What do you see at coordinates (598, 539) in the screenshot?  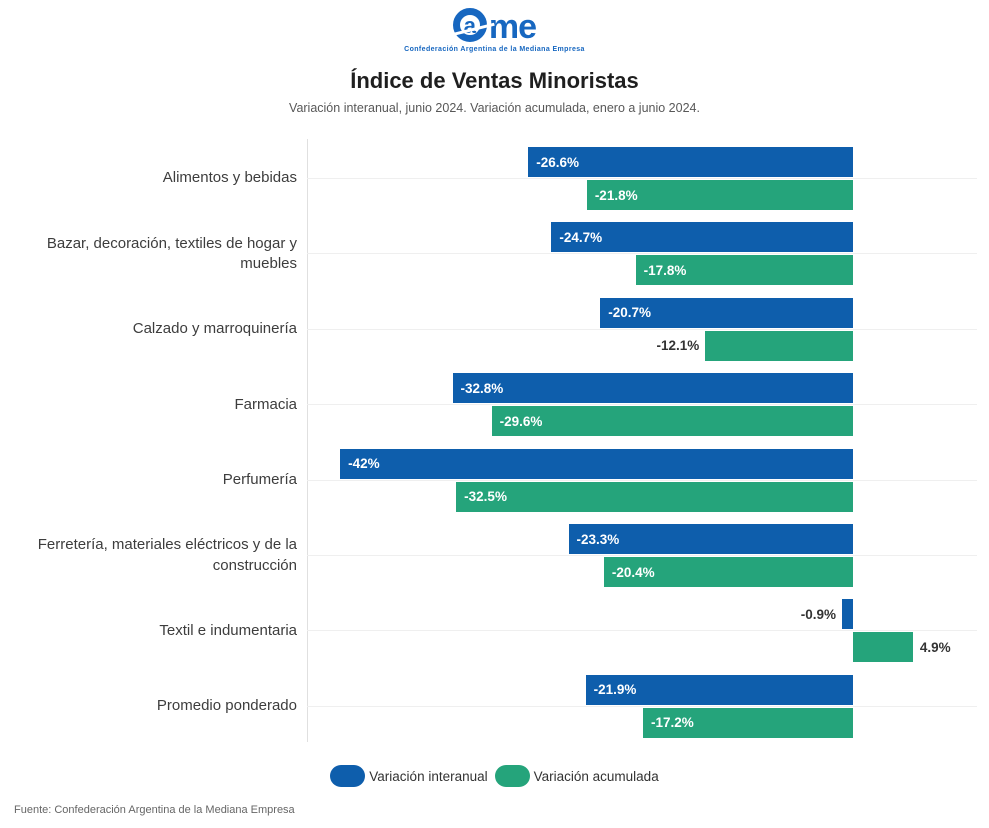 I see `bar-value-label: -23.3%` at bounding box center [598, 539].